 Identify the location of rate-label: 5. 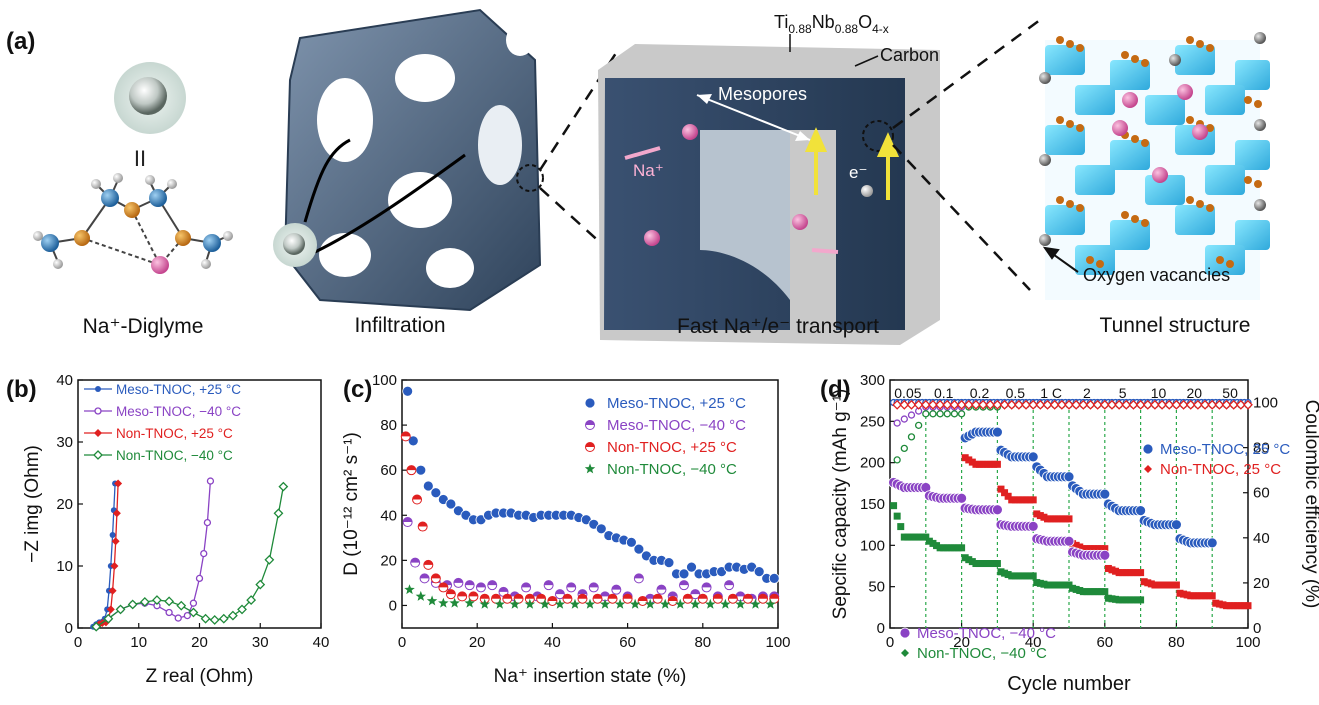
(1123, 393).